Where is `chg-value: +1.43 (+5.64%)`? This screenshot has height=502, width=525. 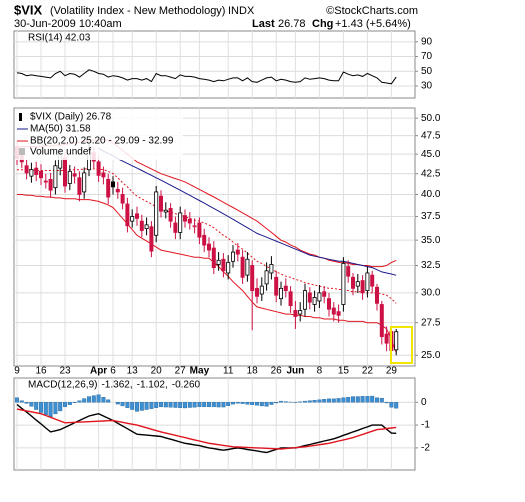
chg-value: +1.43 (+5.64%) is located at coordinates (373, 24).